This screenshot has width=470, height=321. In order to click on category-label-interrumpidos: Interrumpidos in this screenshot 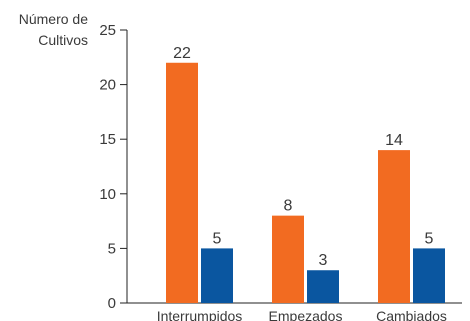, I will do `click(200, 314)`.